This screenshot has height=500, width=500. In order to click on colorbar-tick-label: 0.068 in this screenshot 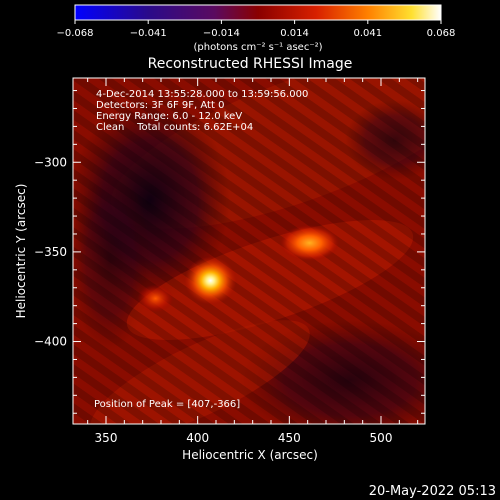, I will do `click(441, 33)`.